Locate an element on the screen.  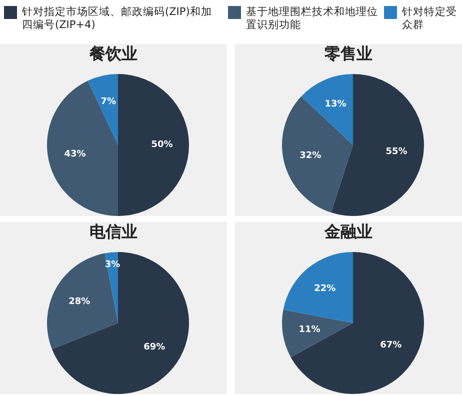
data-label: 28% is located at coordinates (79, 301).